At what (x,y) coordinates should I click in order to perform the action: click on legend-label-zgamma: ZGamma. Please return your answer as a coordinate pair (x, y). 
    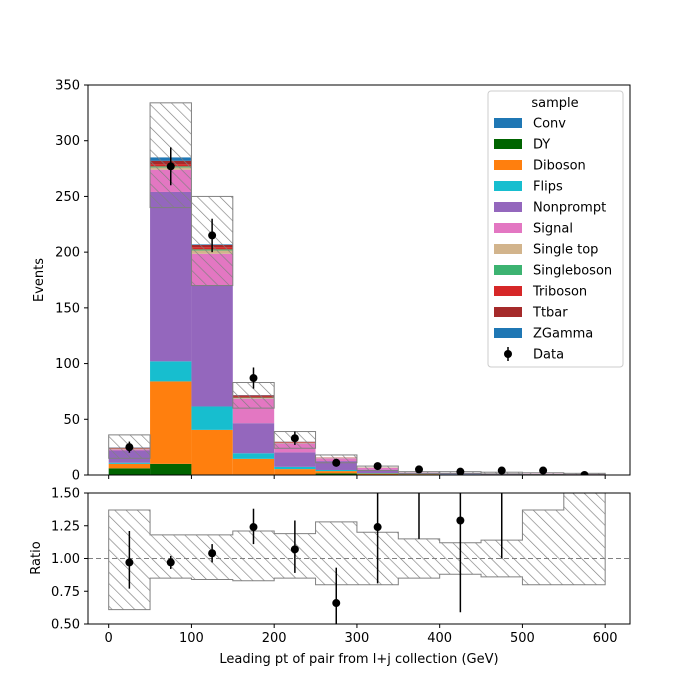
    Looking at the image, I should click on (563, 334).